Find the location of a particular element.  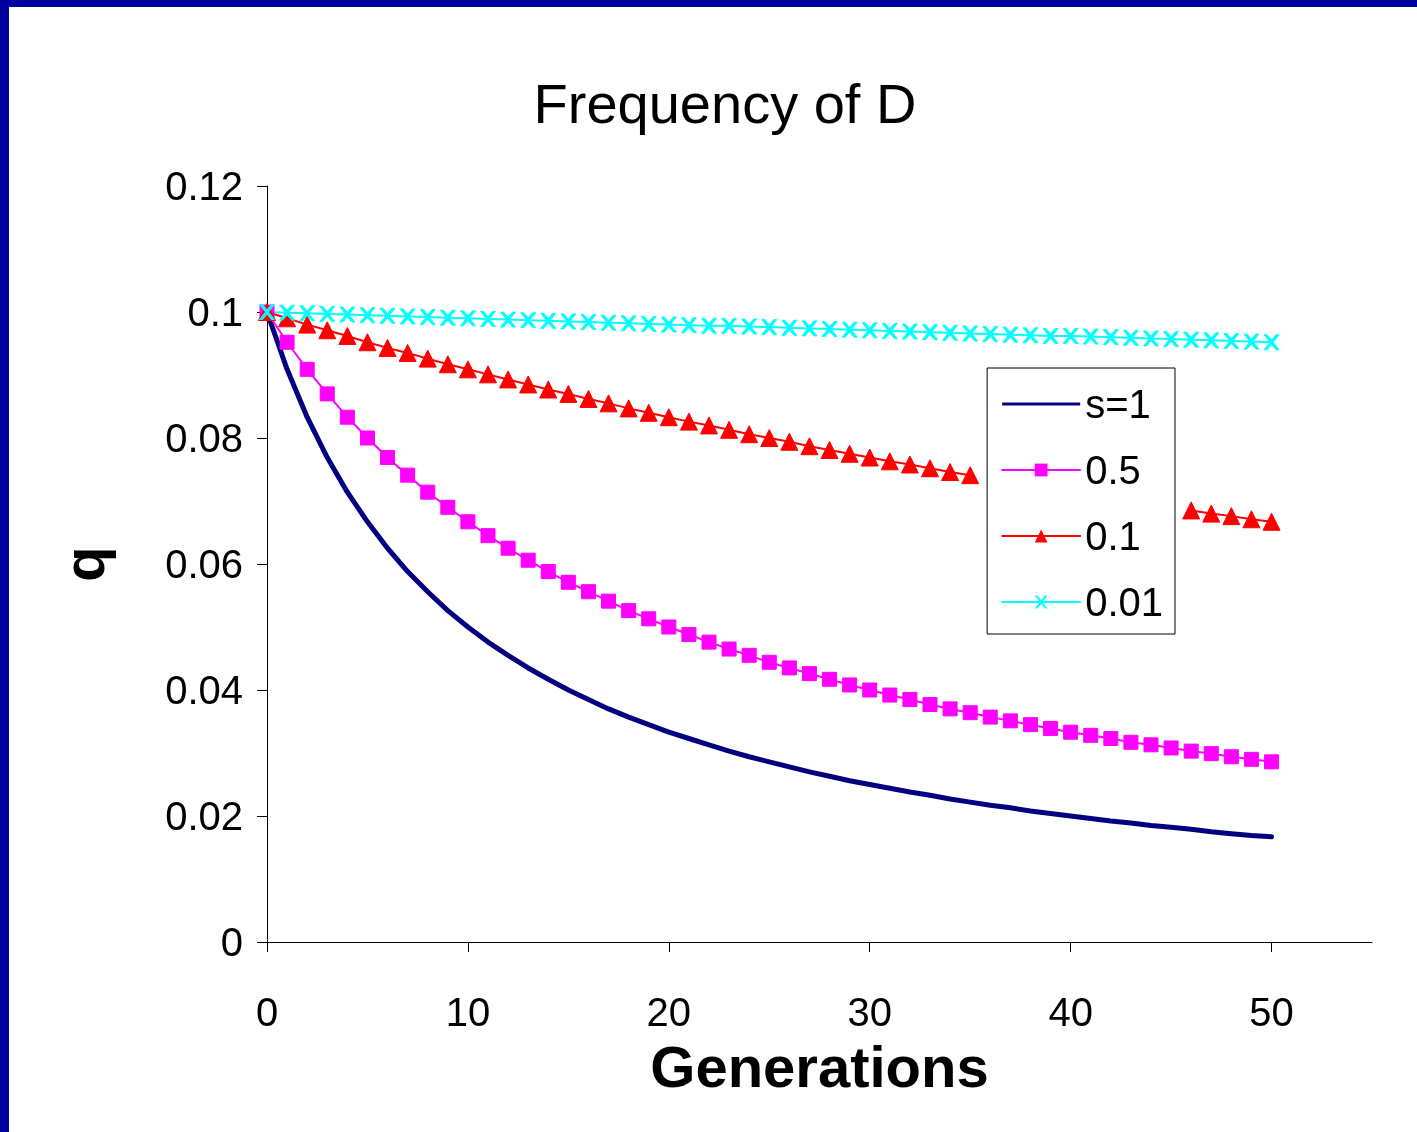

legend-label: s=1 is located at coordinates (1118, 404).